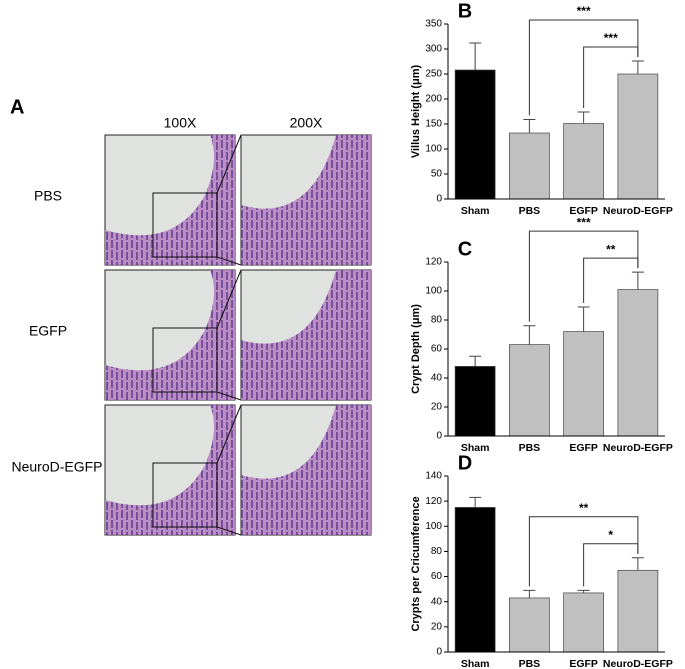  What do you see at coordinates (465, 463) in the screenshot?
I see `panel-label: D` at bounding box center [465, 463].